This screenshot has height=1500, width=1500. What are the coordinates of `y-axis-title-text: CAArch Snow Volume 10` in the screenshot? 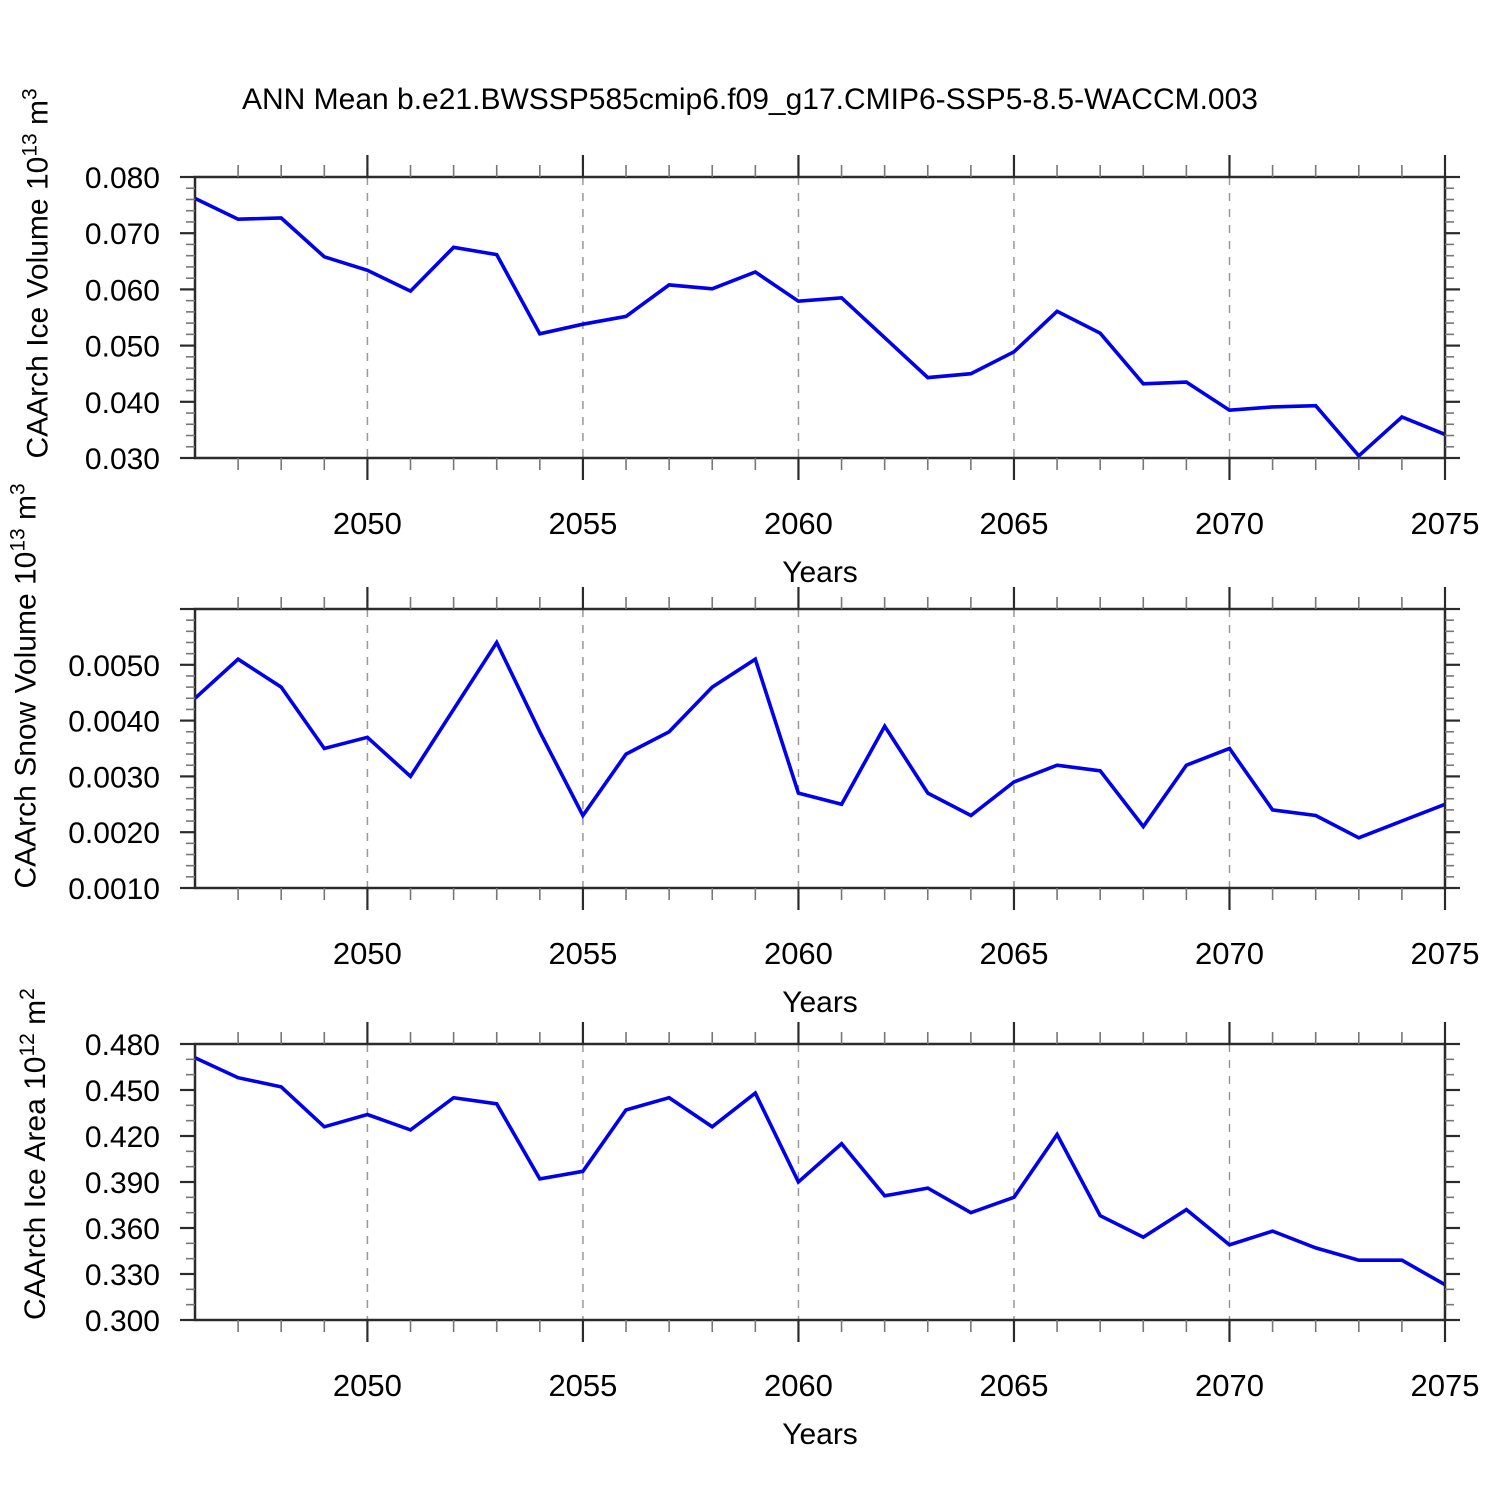 It's located at (25, 719).